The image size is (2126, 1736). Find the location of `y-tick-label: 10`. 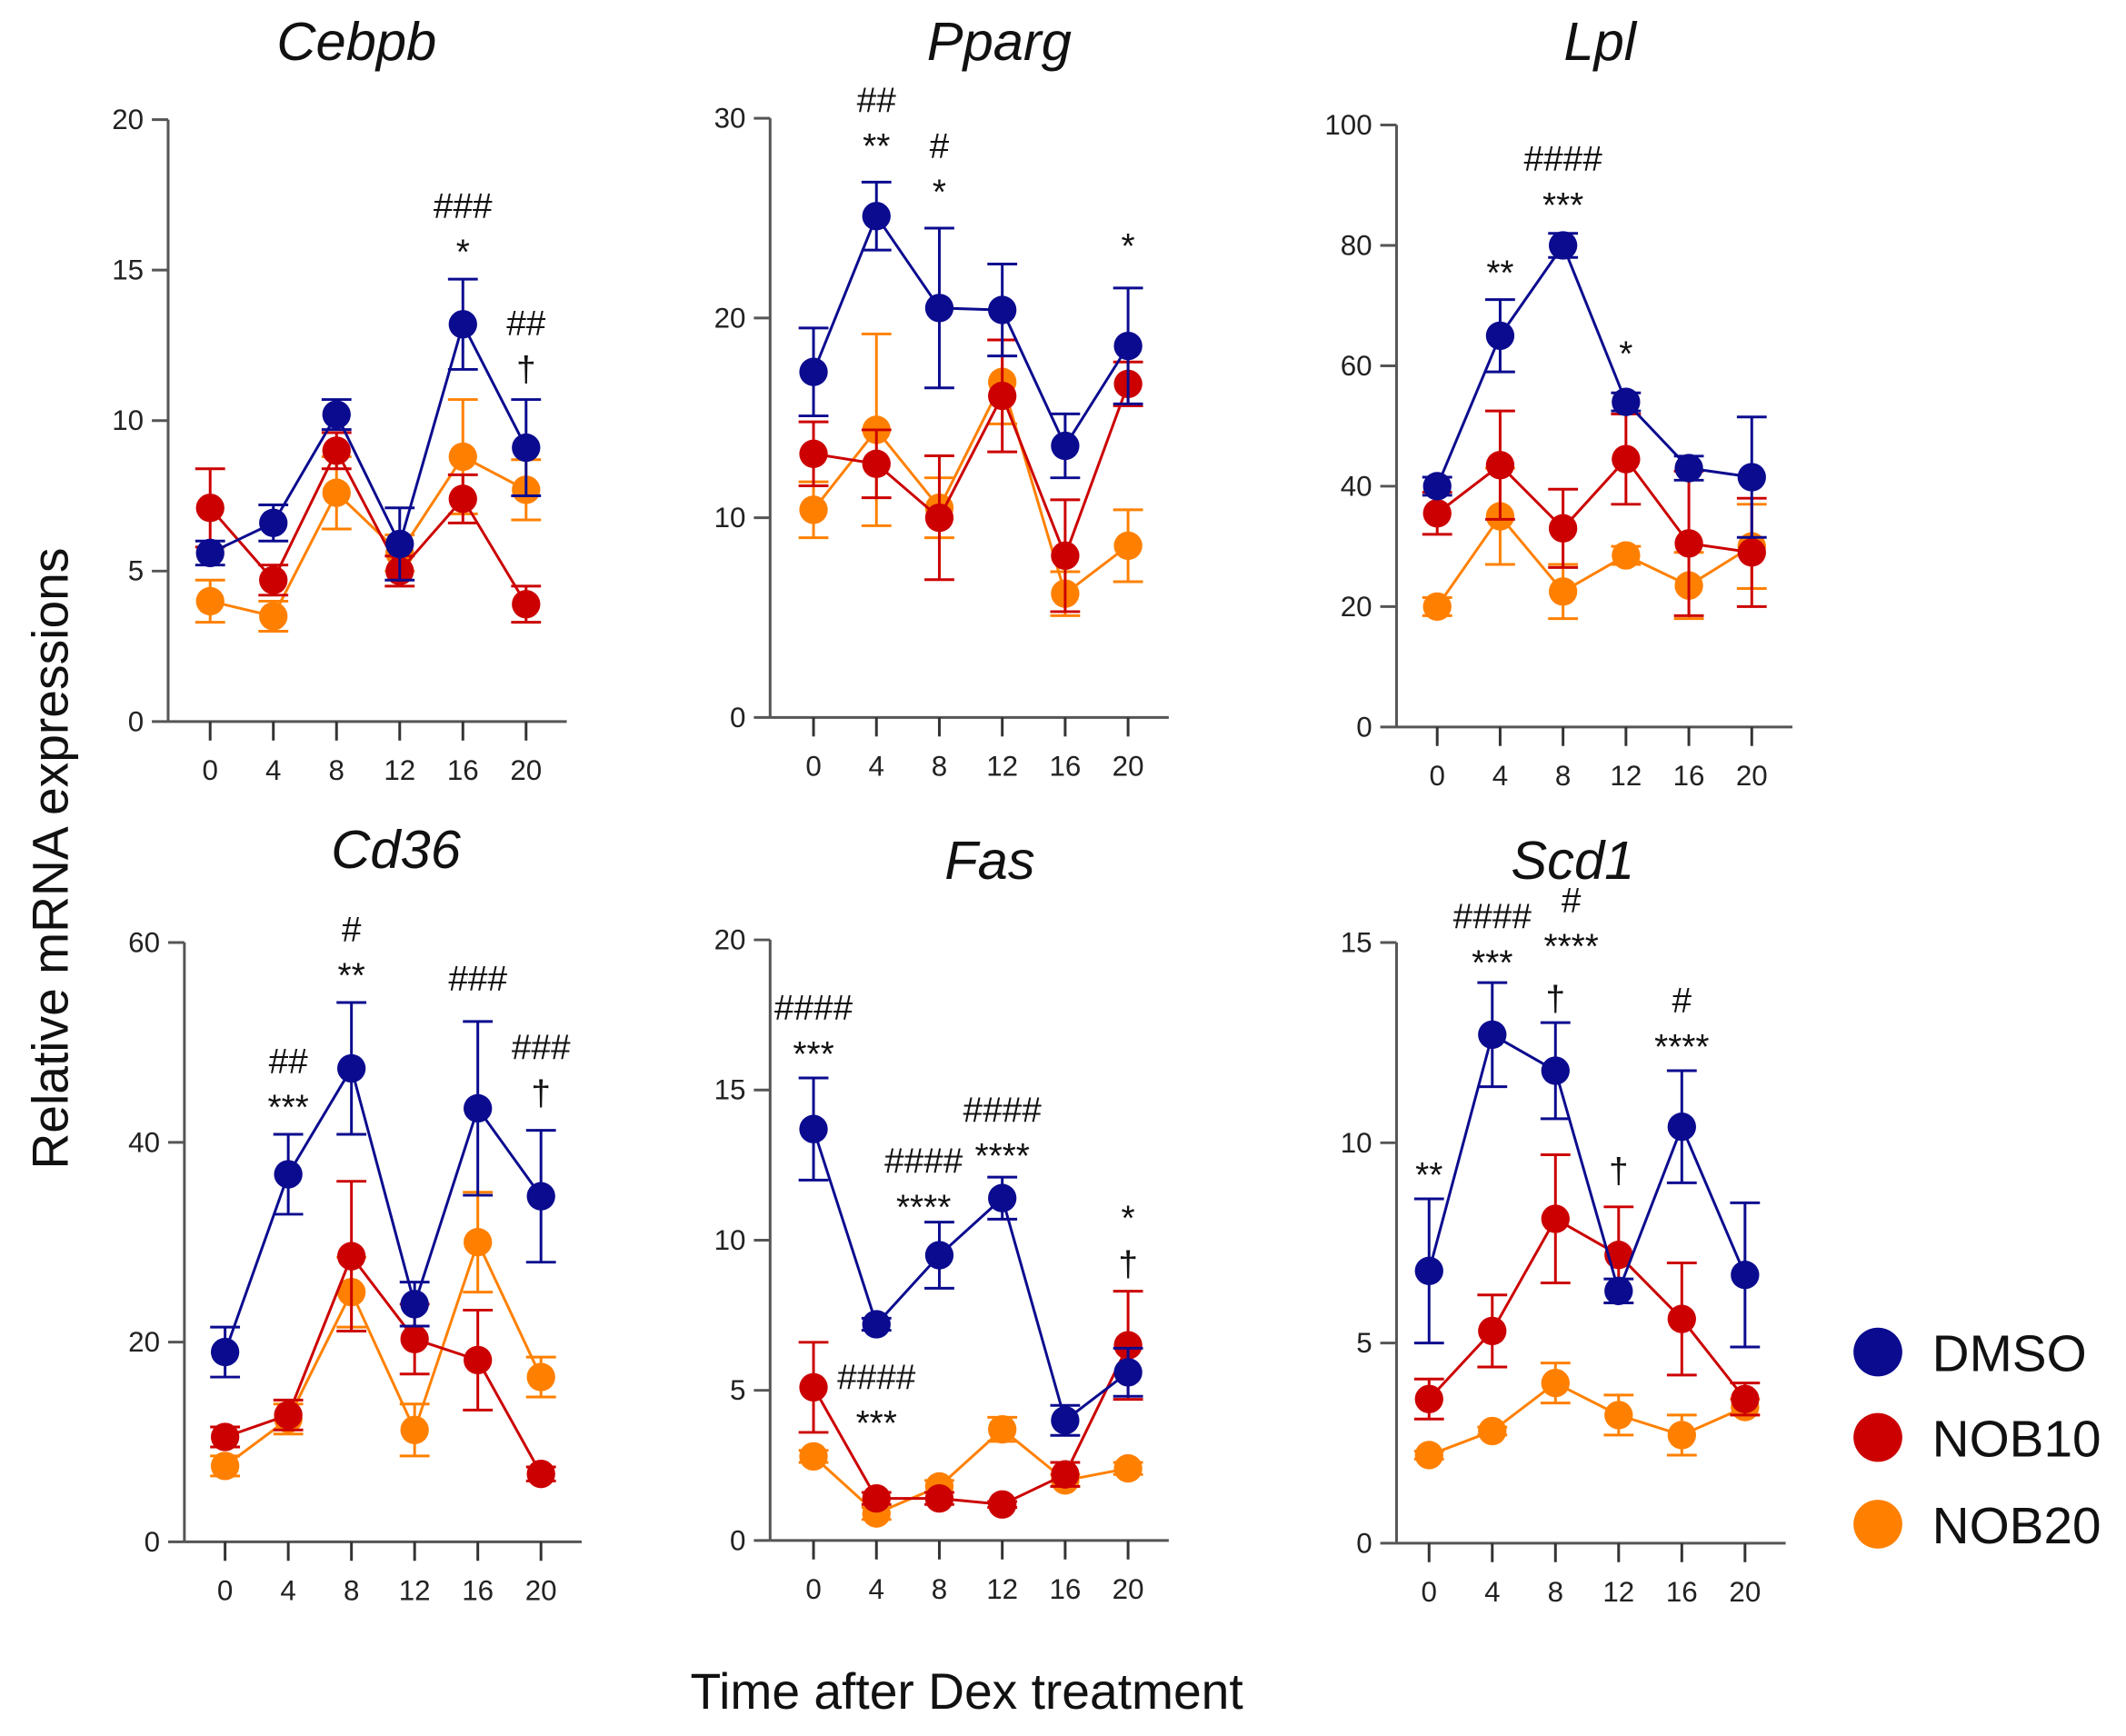

y-tick-label: 10 is located at coordinates (128, 420).